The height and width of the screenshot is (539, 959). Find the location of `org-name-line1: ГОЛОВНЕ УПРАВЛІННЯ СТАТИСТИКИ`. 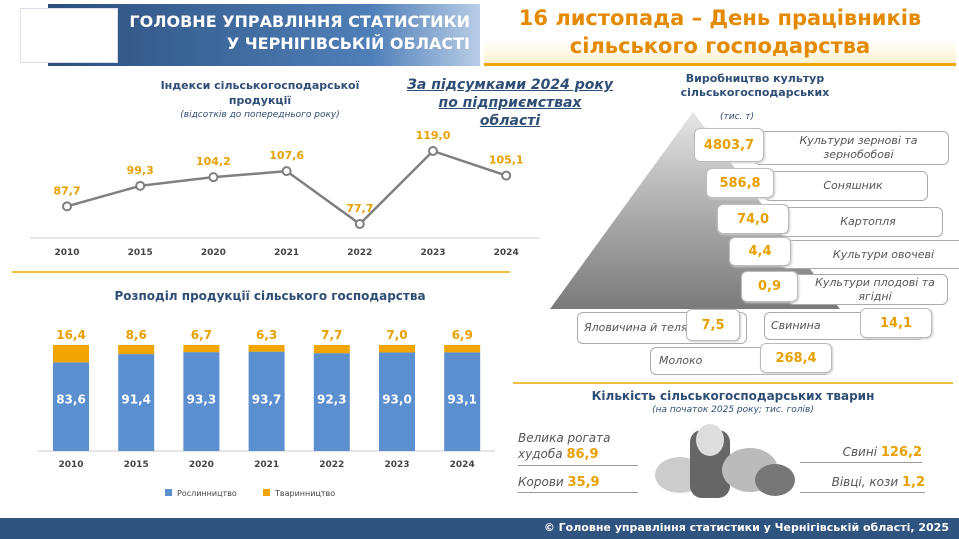

org-name-line1: ГОЛОВНЕ УПРАВЛІННЯ СТАТИСТИКИ is located at coordinates (299, 21).